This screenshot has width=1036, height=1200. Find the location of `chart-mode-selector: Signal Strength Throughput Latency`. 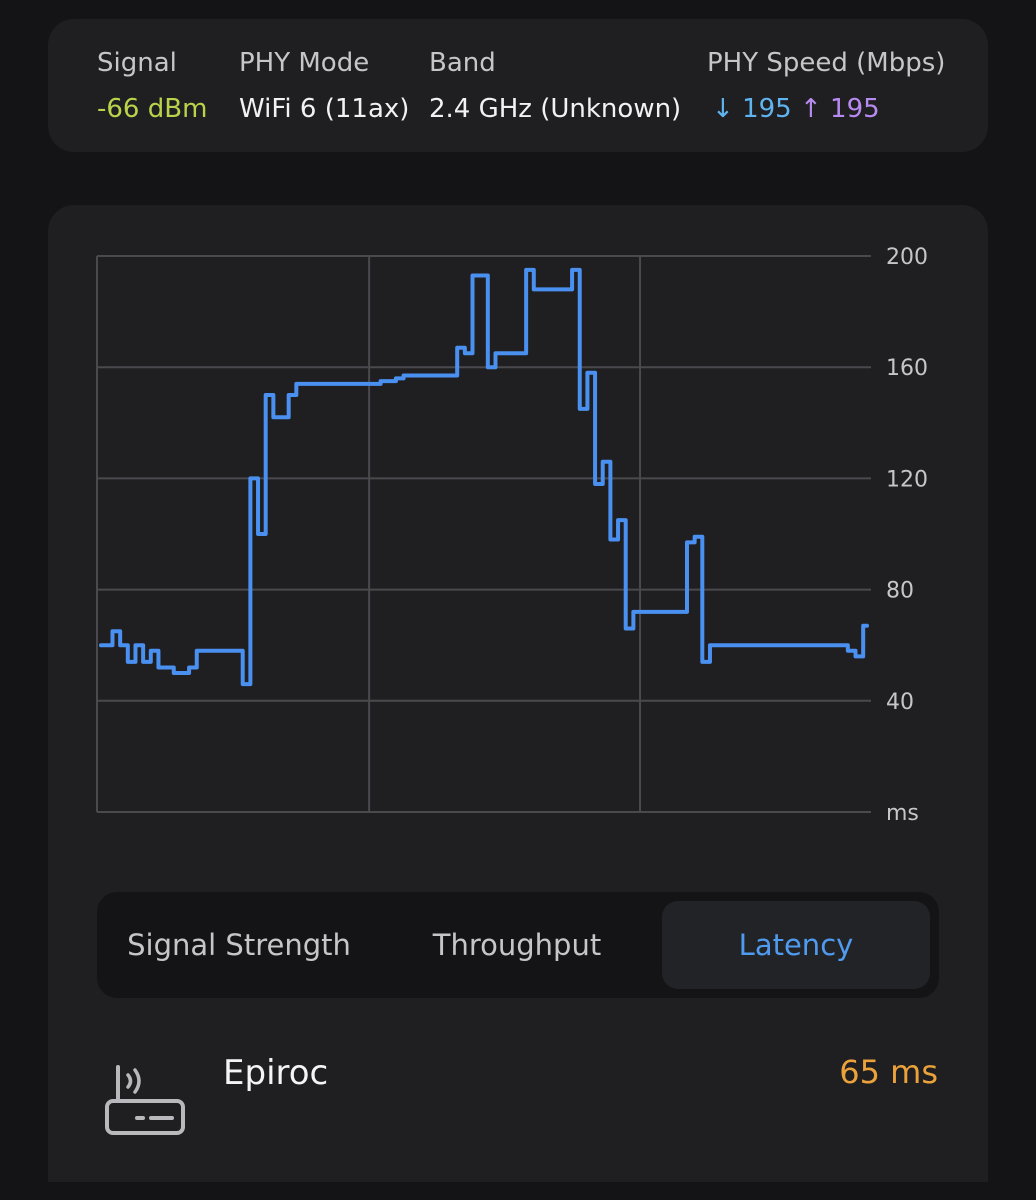

chart-mode-selector: Signal Strength Throughput Latency is located at coordinates (518, 945).